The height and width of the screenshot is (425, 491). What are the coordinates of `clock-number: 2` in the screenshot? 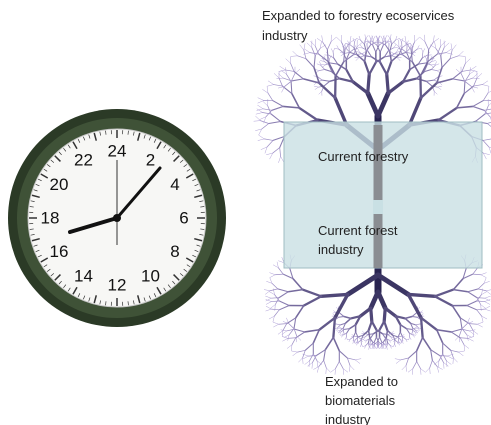 It's located at (150, 159).